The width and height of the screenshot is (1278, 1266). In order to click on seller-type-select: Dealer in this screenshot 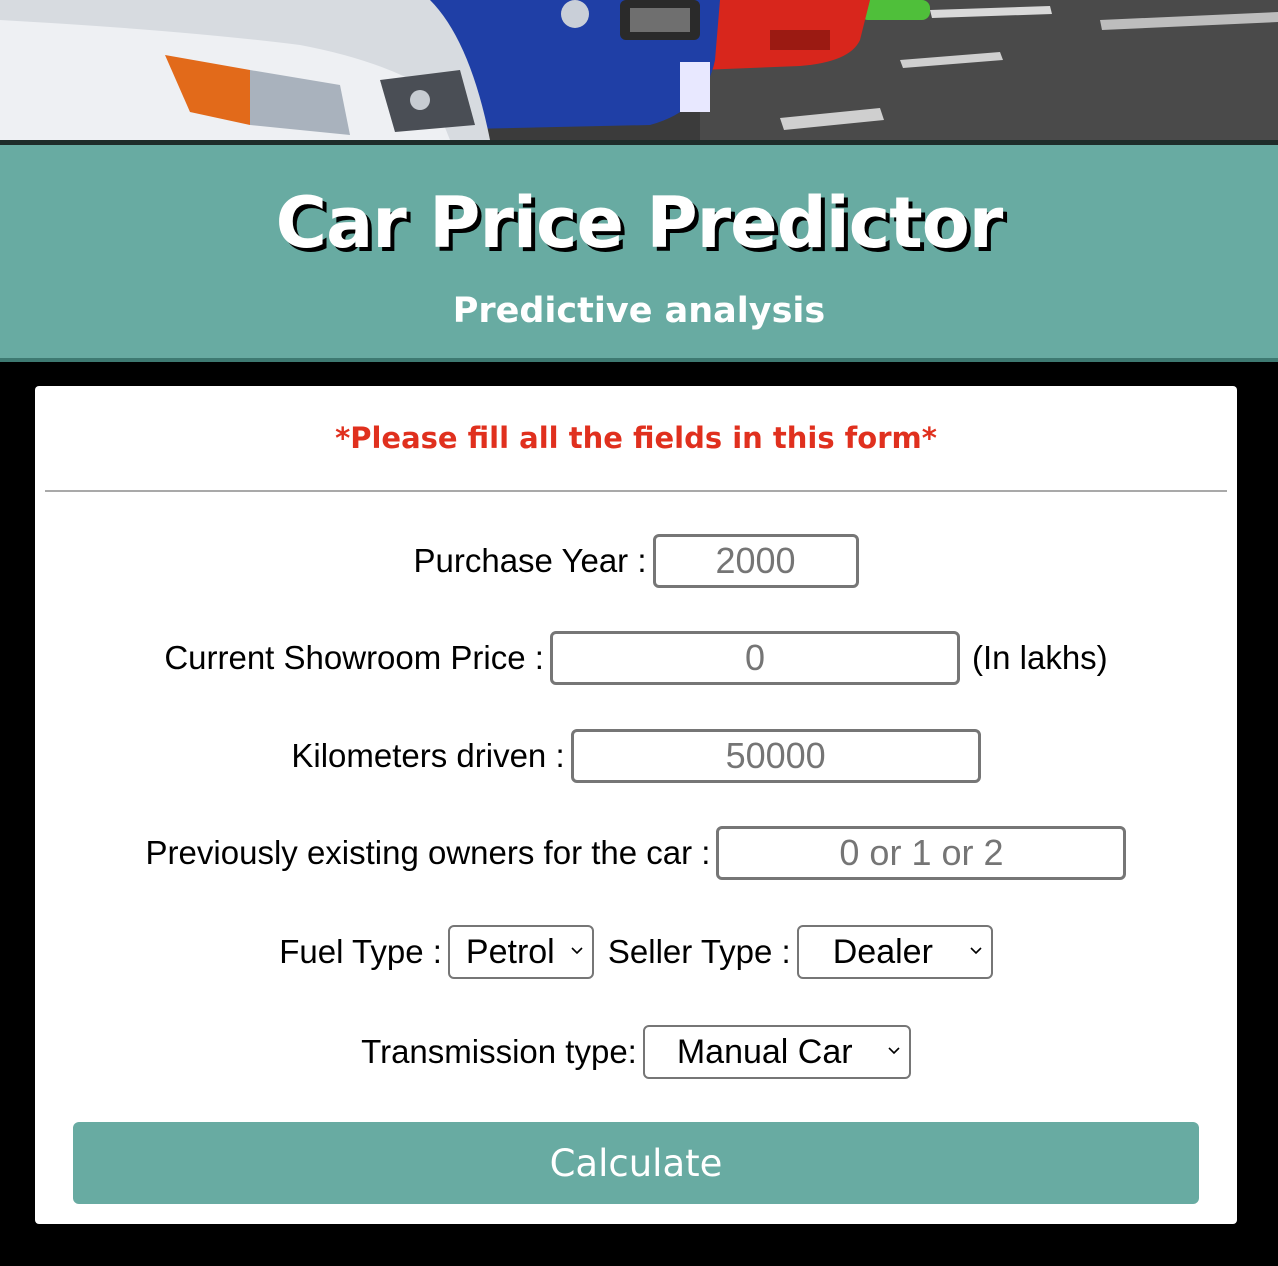, I will do `click(894, 952)`.